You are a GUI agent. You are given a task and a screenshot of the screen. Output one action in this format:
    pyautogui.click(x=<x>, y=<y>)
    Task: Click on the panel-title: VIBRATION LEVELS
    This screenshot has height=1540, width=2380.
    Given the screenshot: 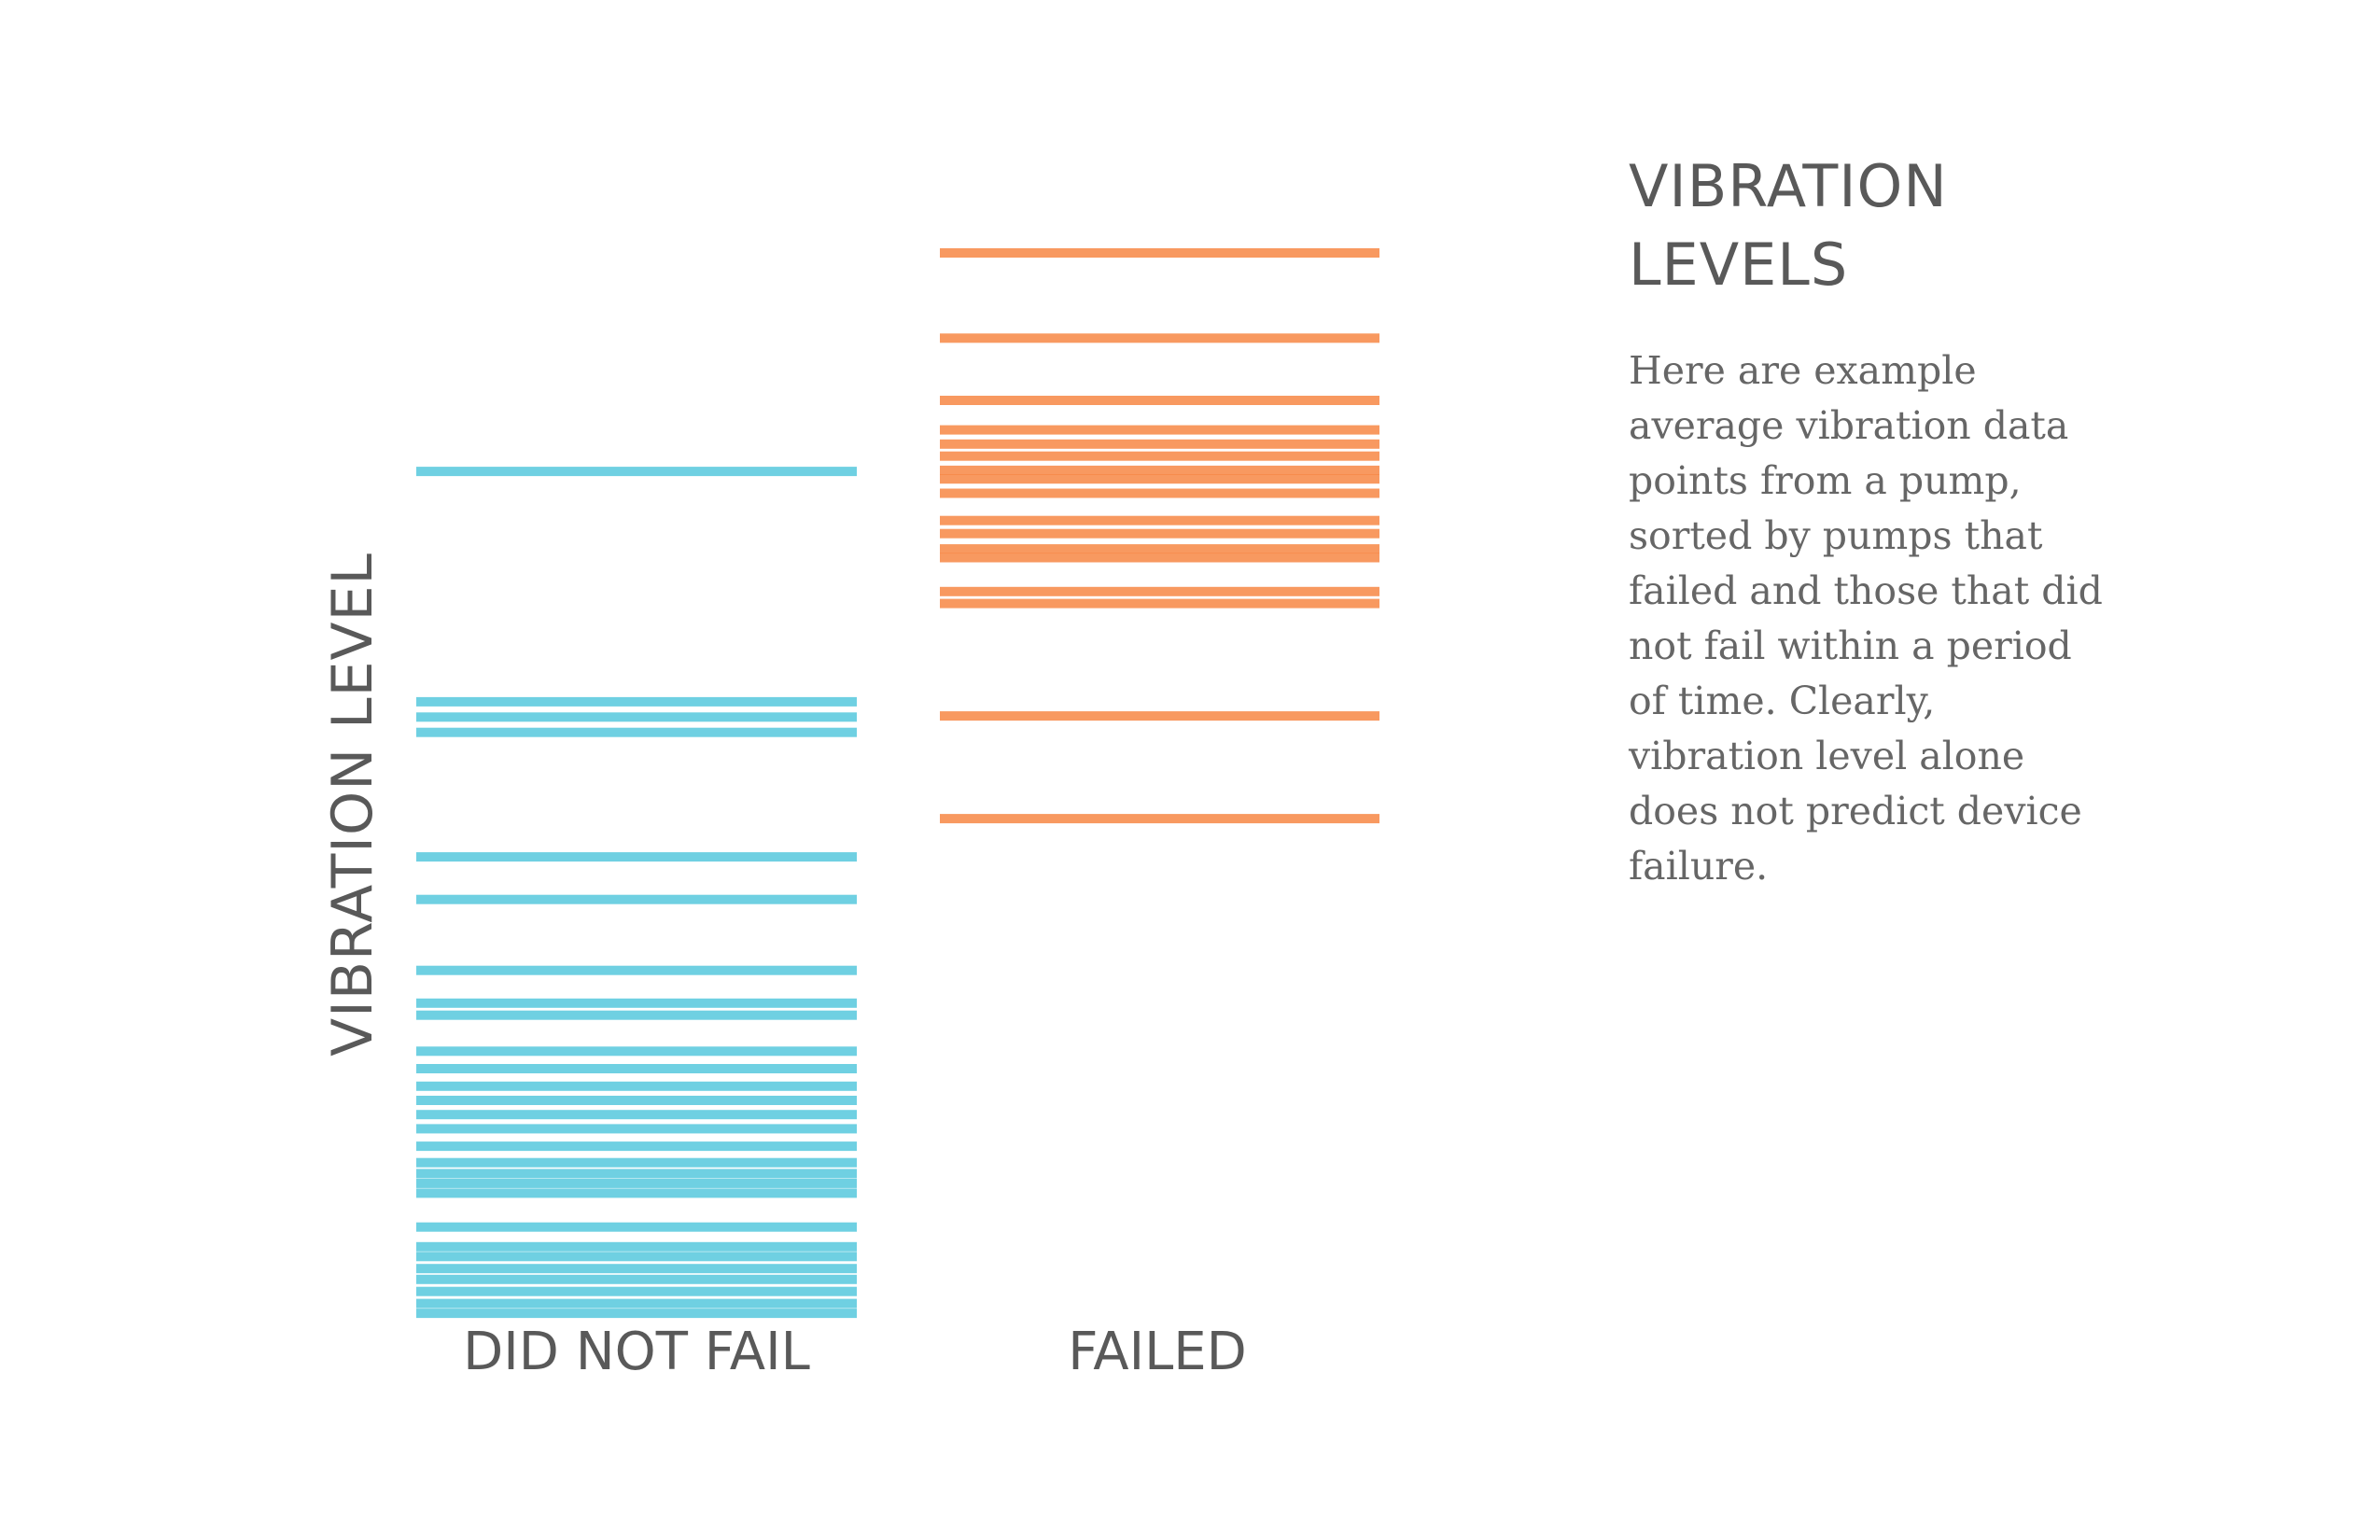 What is the action you would take?
    pyautogui.click(x=1956, y=225)
    